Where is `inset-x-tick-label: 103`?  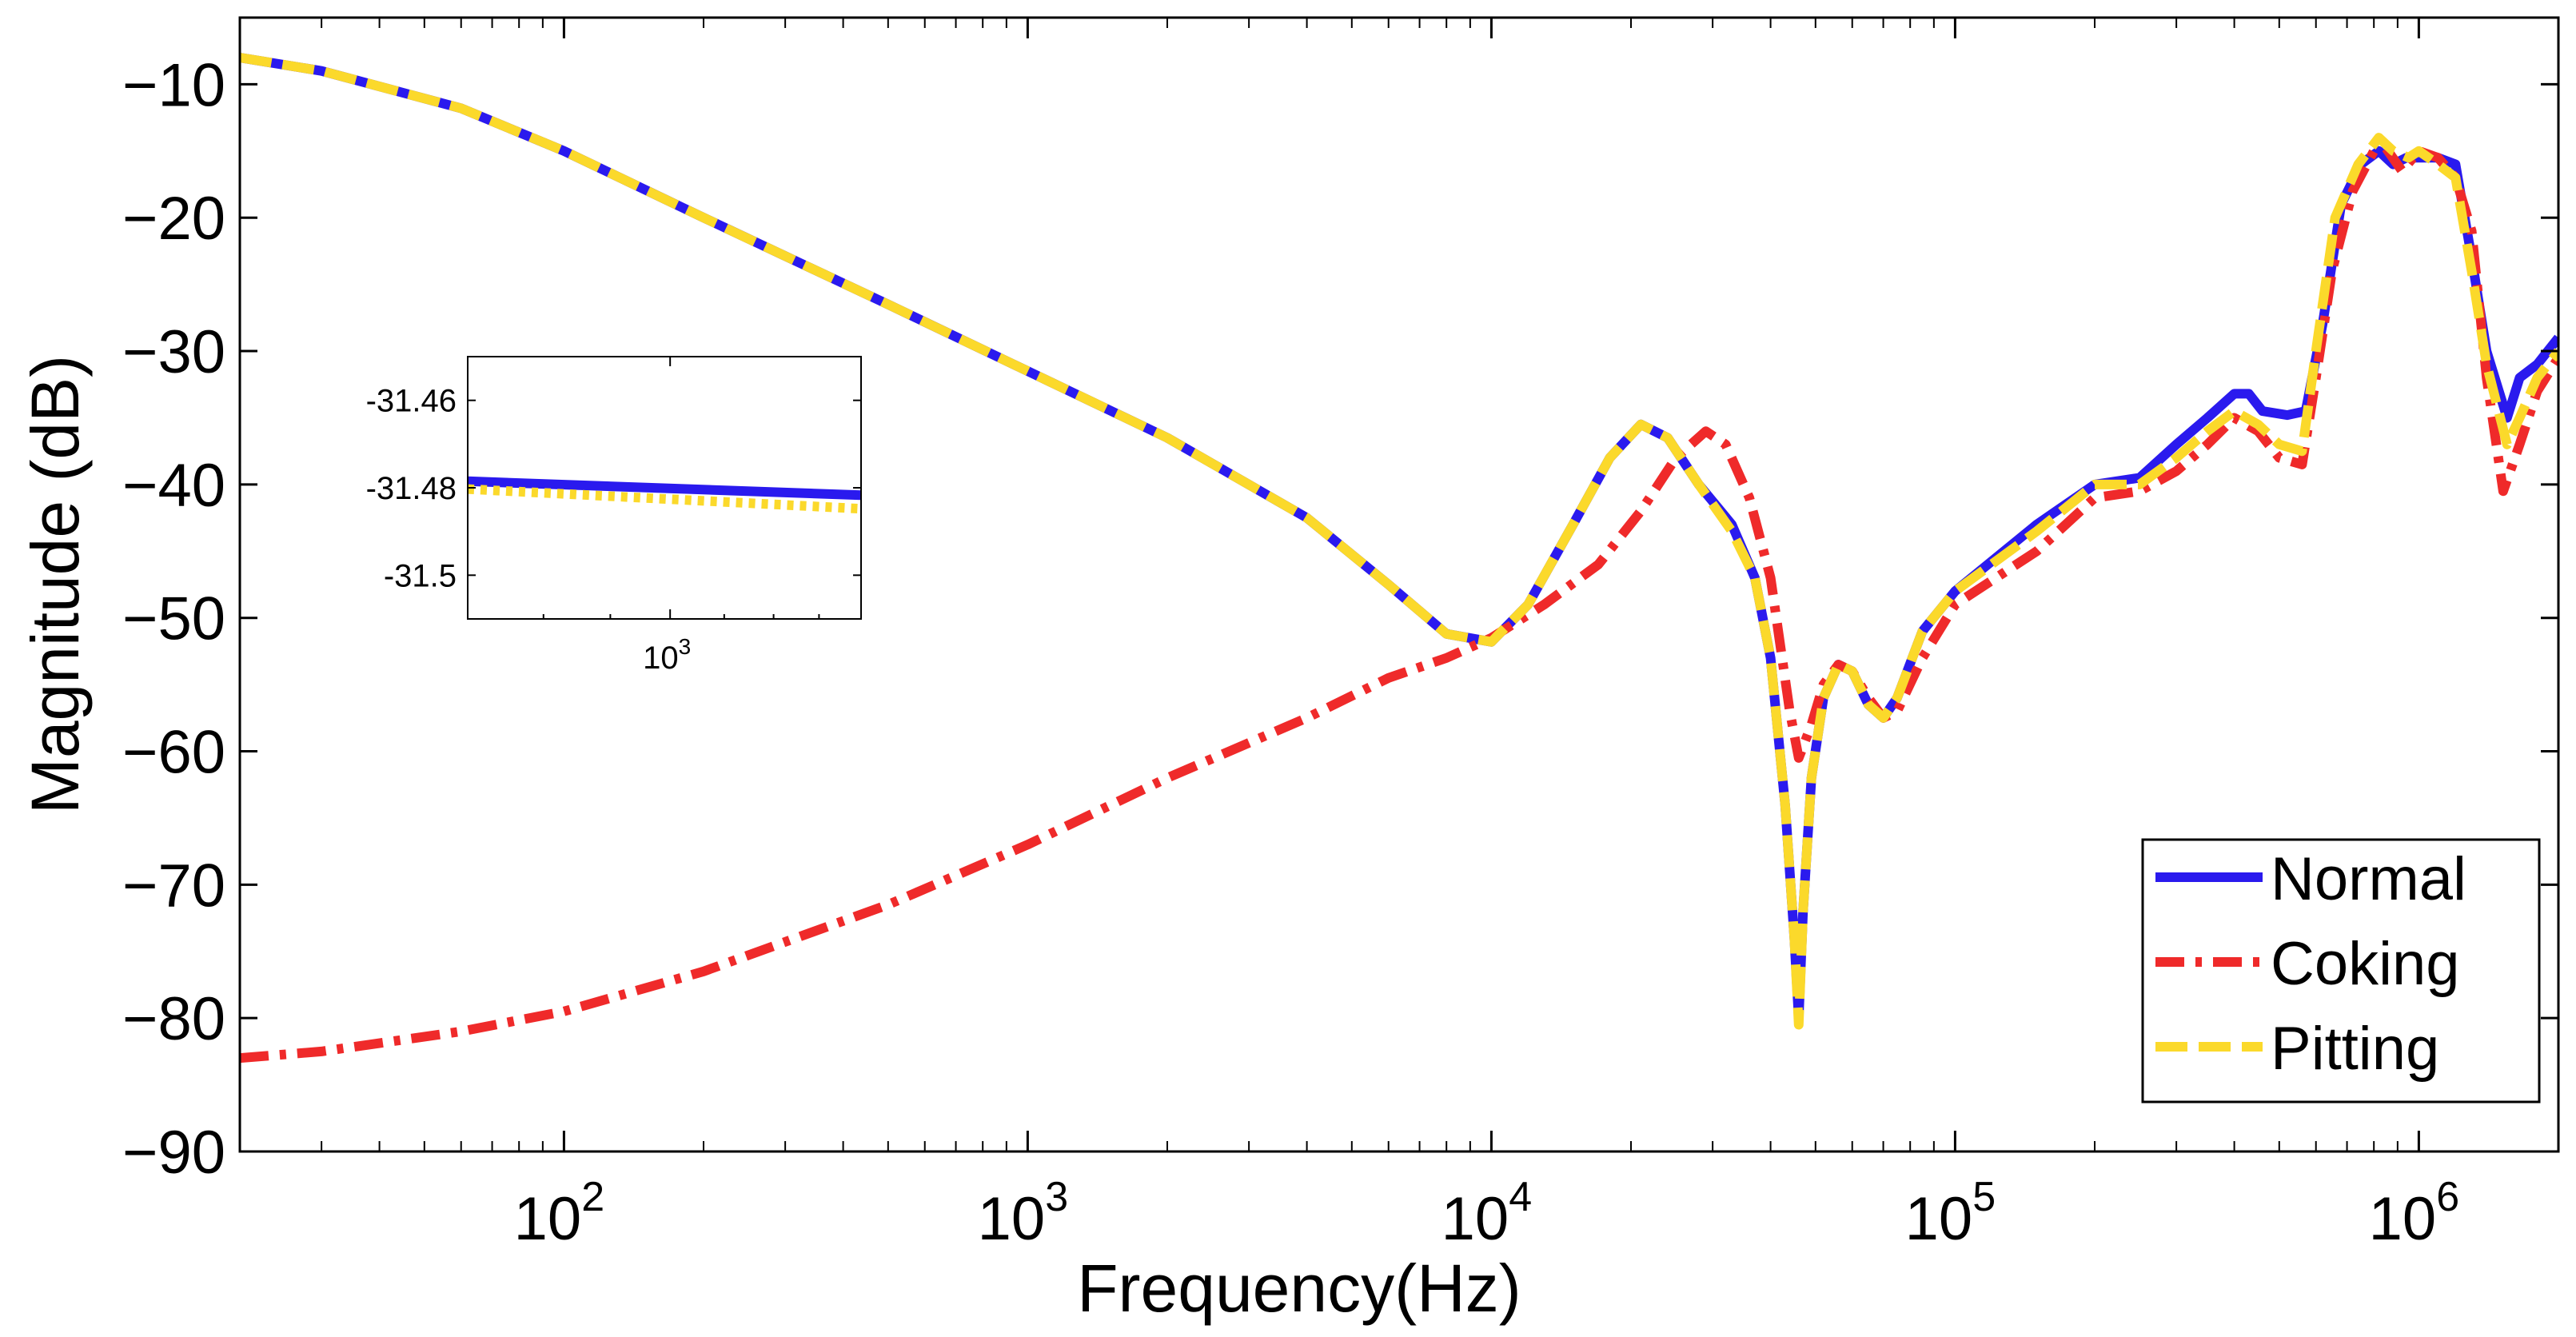 inset-x-tick-label: 103 is located at coordinates (667, 655).